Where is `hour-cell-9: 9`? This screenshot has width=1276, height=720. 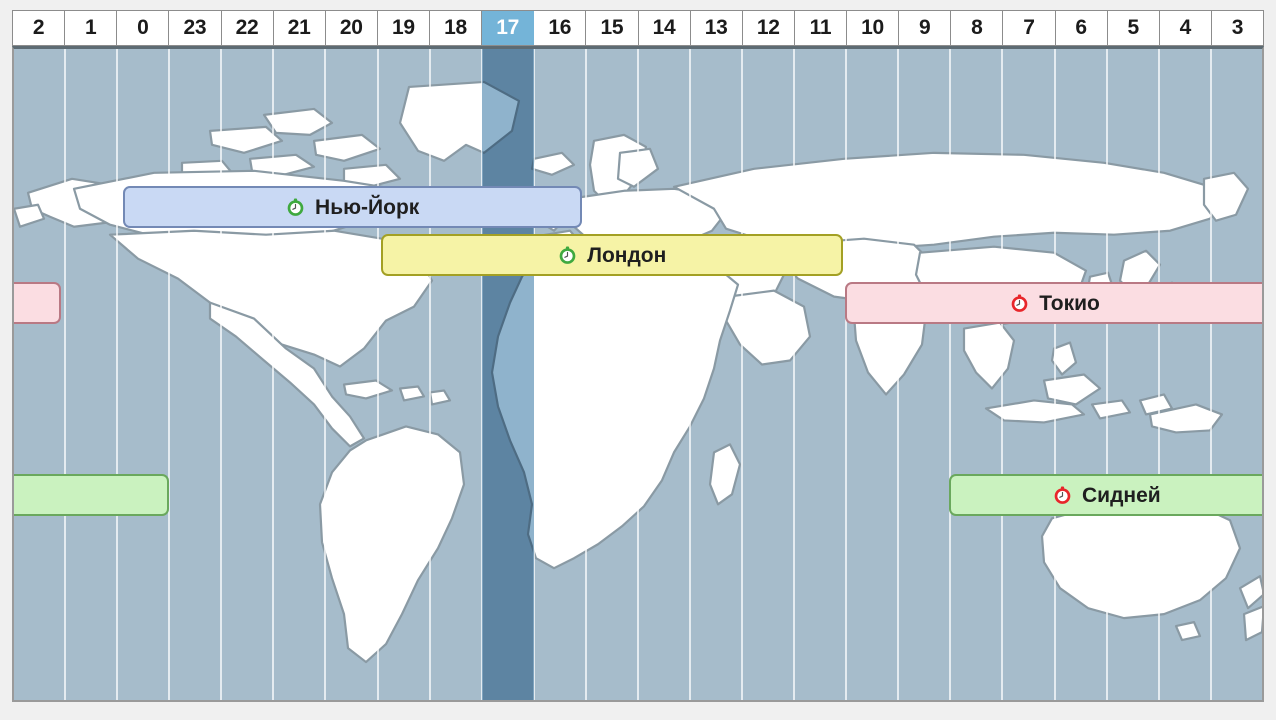
hour-cell-9: 9 is located at coordinates (925, 28).